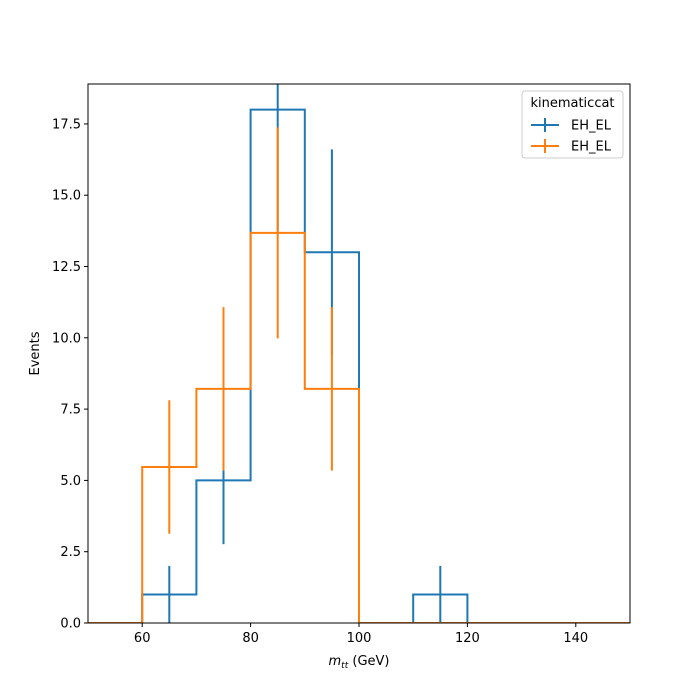  I want to click on x-axis-label-unit: (GeV), so click(368, 661).